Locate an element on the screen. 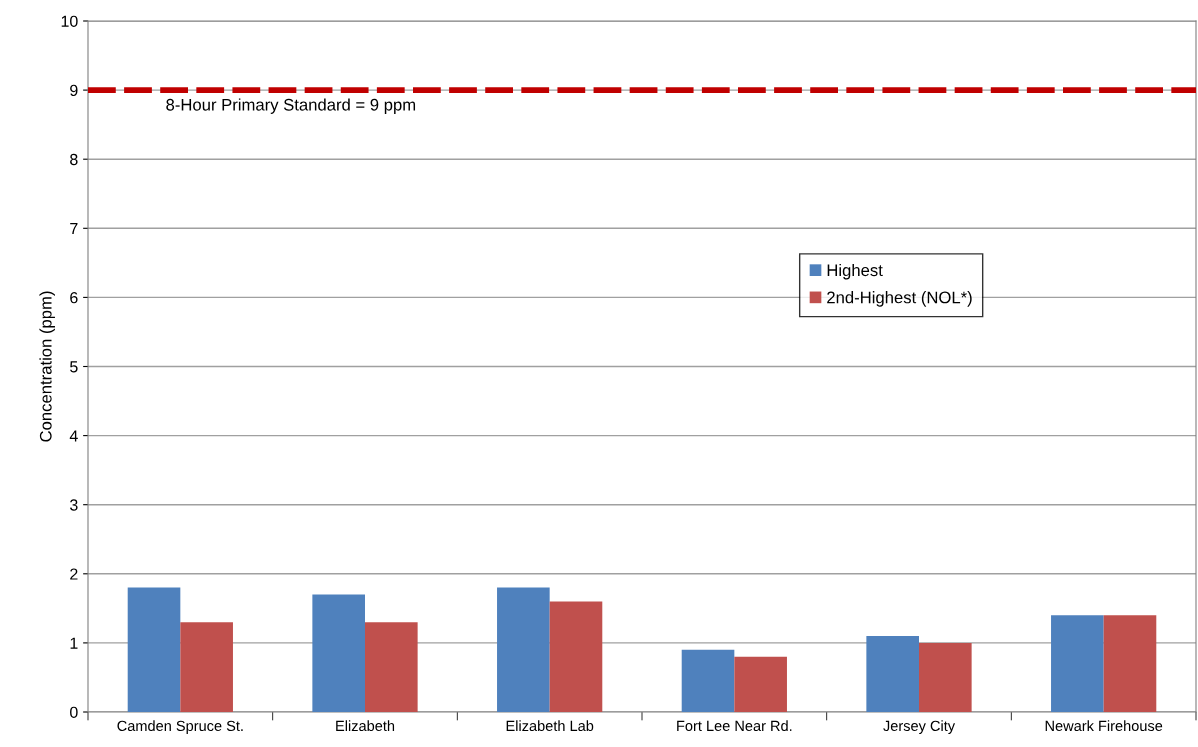 Image resolution: width=1198 pixels, height=747 pixels. y-tick-label: 8 is located at coordinates (74, 159).